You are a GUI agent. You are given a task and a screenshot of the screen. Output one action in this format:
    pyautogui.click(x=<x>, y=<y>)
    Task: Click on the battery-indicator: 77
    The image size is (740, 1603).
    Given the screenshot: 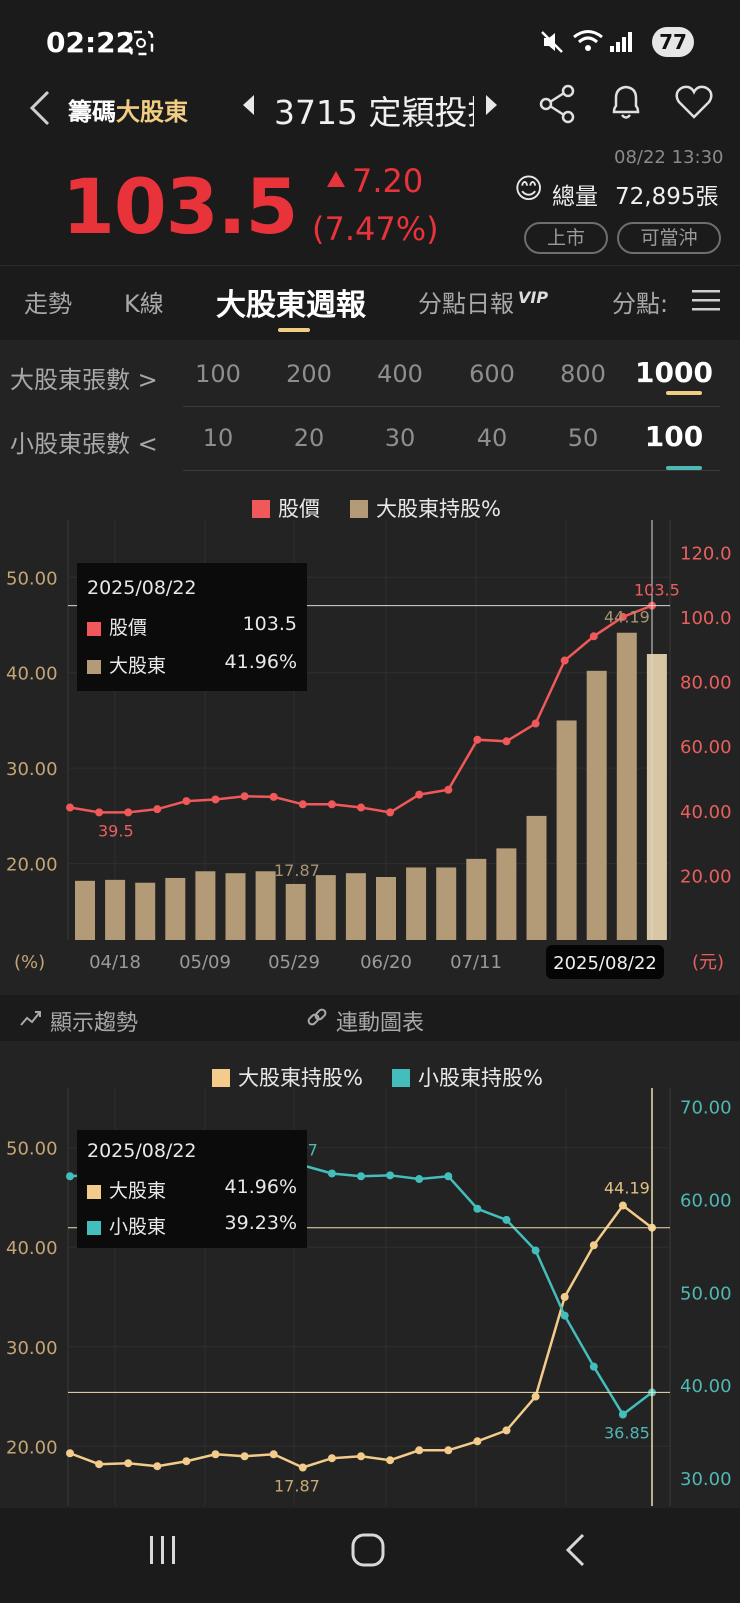 What is the action you would take?
    pyautogui.click(x=673, y=42)
    